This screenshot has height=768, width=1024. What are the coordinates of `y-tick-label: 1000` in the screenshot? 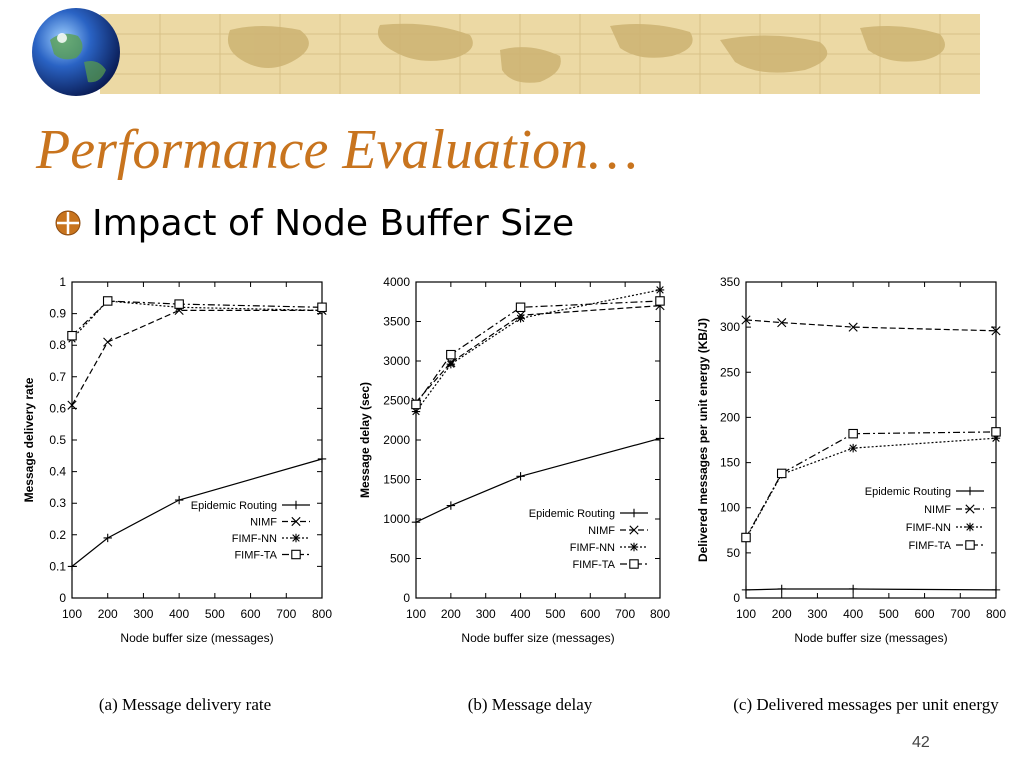 It's located at (396, 519).